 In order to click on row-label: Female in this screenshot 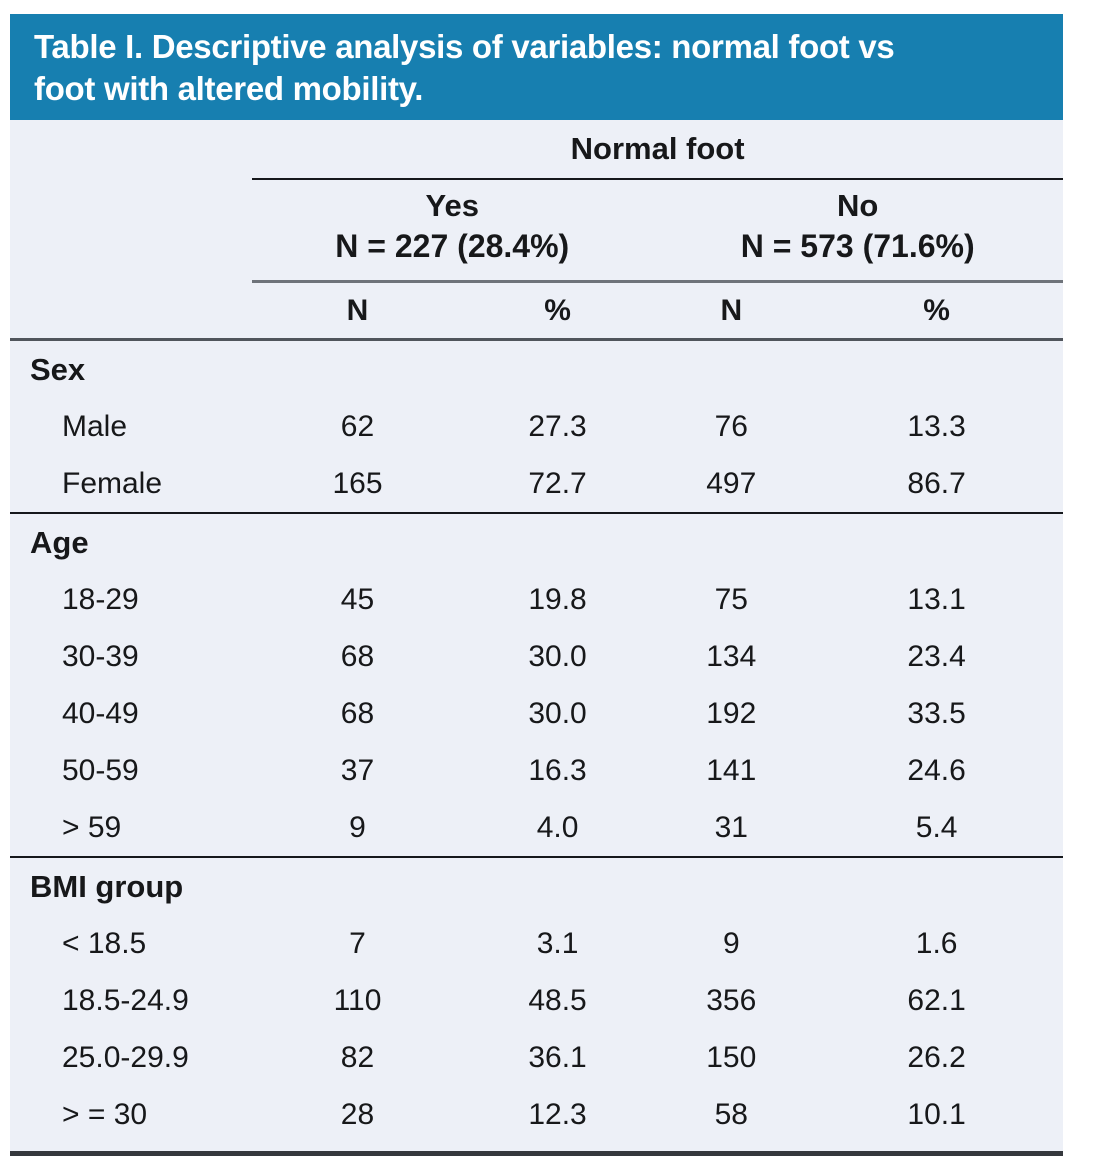, I will do `click(131, 484)`.